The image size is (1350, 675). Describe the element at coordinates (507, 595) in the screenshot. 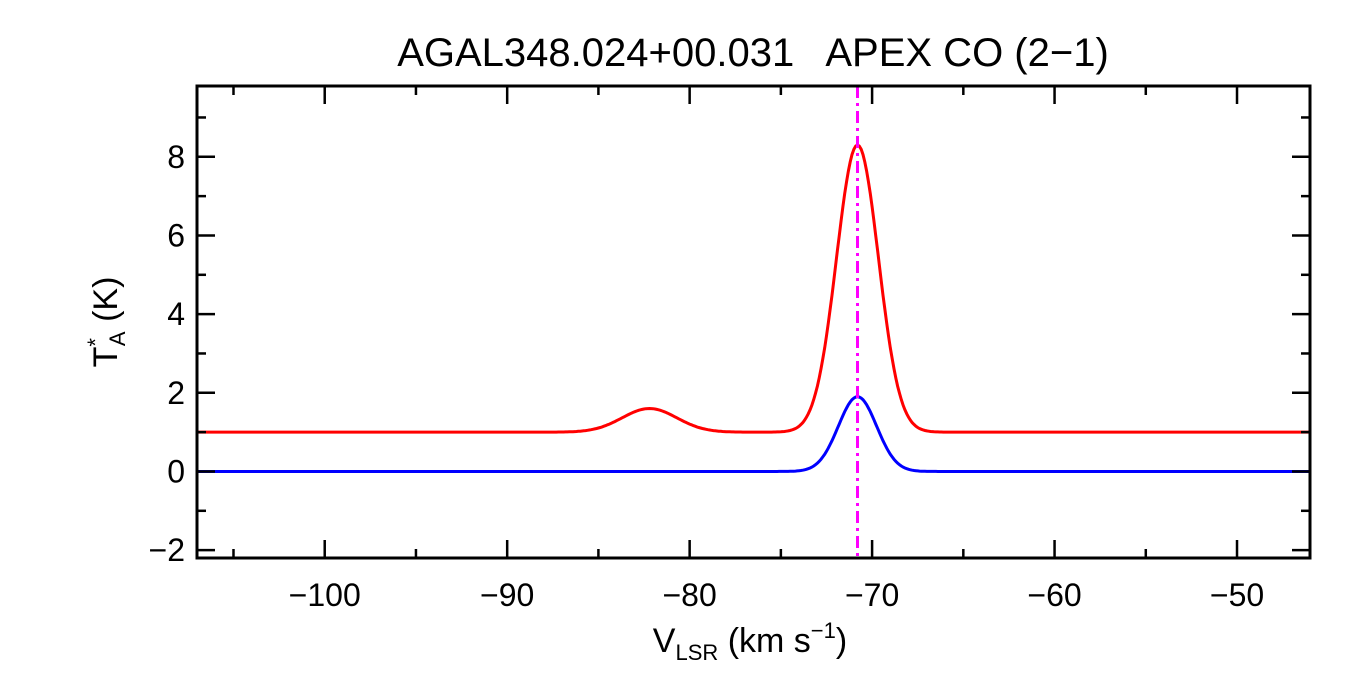

I see `x-tick-label: −90` at that location.